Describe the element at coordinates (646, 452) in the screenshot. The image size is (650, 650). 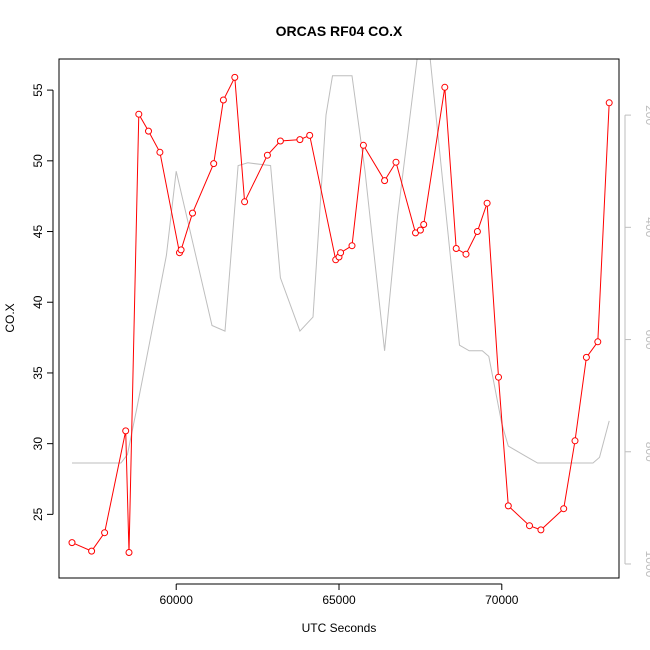
I see `right-tick-label: 800` at that location.